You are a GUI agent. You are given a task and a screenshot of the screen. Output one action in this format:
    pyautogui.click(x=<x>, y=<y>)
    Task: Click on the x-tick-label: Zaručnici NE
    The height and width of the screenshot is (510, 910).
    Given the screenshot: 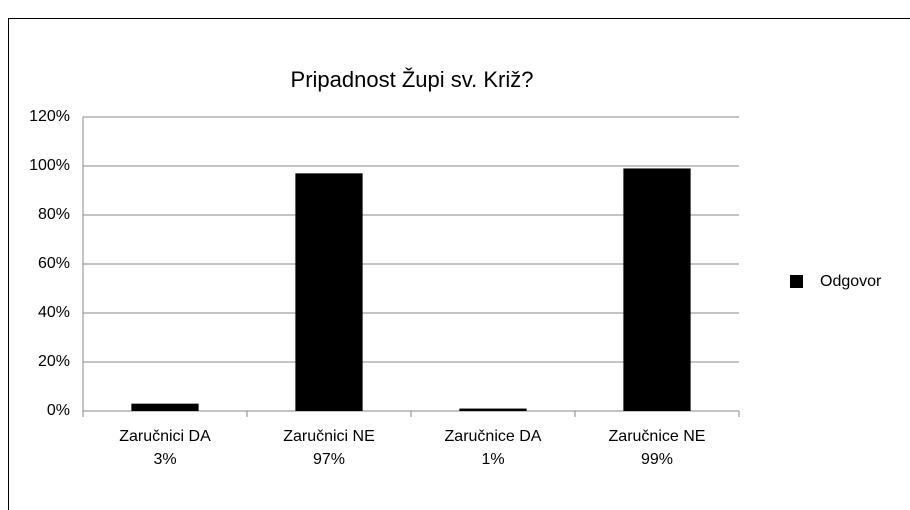 What is the action you would take?
    pyautogui.click(x=329, y=436)
    